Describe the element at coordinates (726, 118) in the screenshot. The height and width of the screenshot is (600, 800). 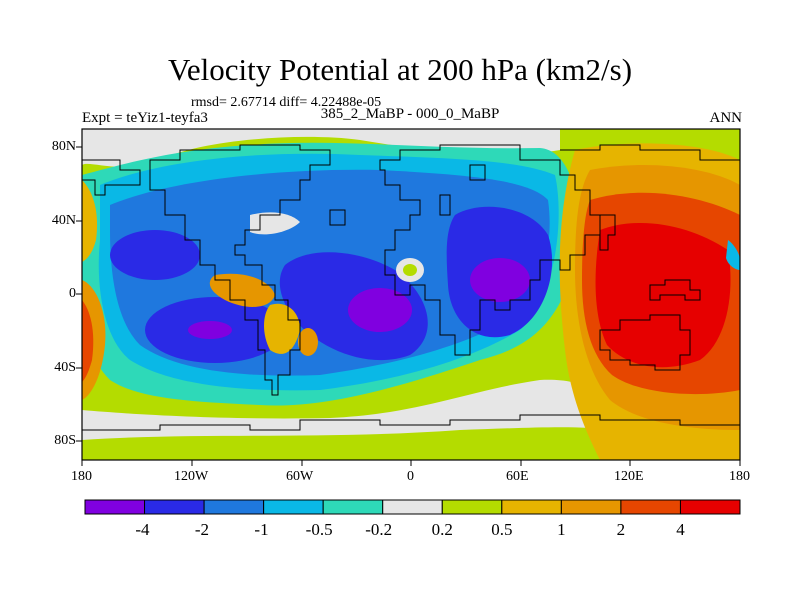
I see `season-label: ANN` at that location.